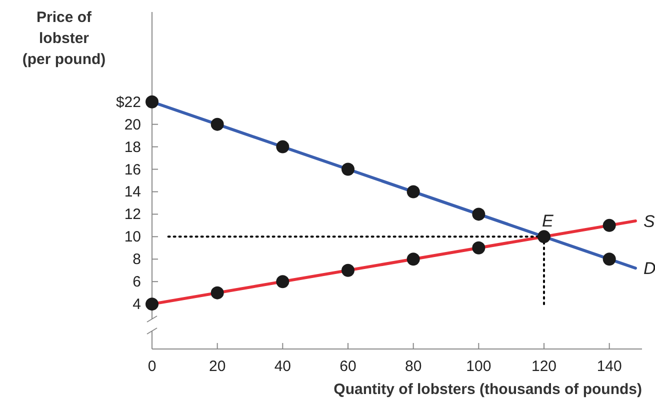 The width and height of the screenshot is (655, 402). Describe the element at coordinates (479, 366) in the screenshot. I see `x-tick-label: 100` at that location.